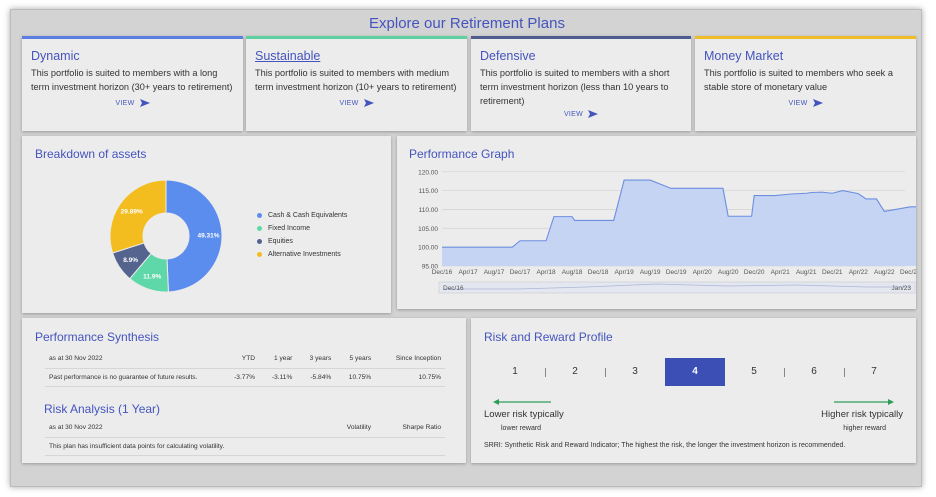  What do you see at coordinates (781, 272) in the screenshot?
I see `x-tick-label: Apr/21` at bounding box center [781, 272].